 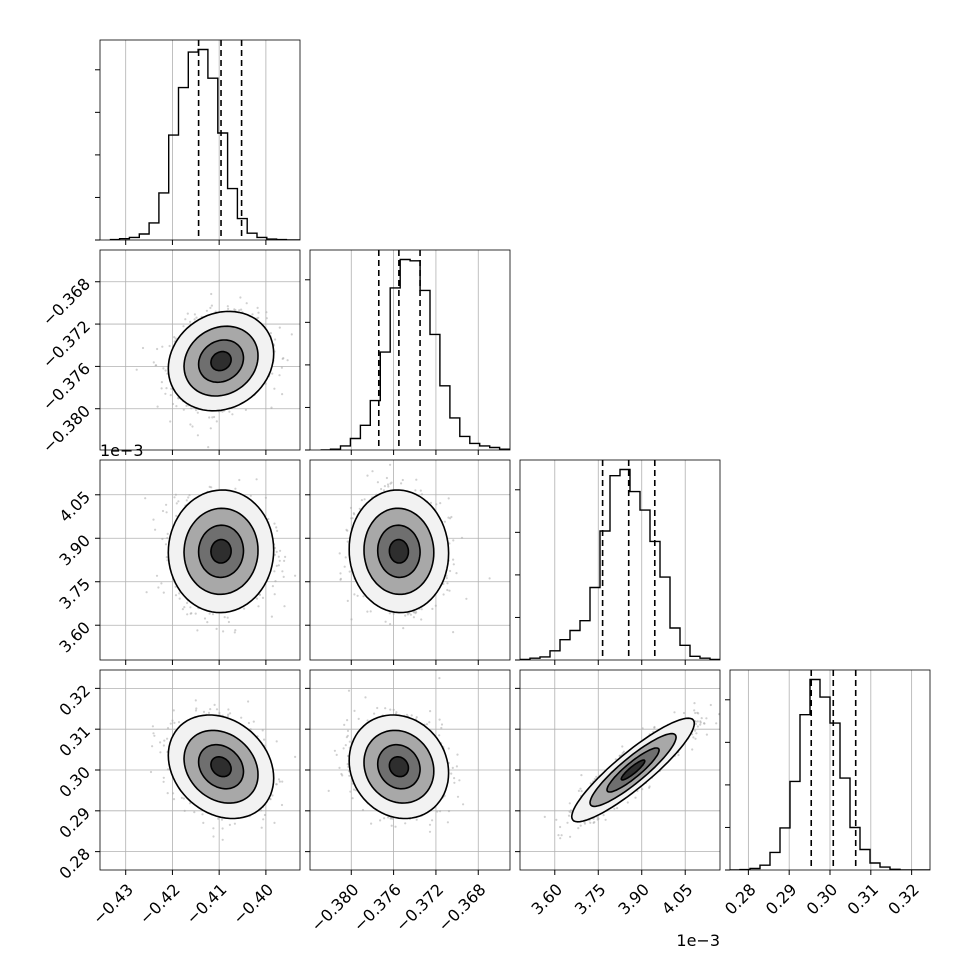 I want to click on hist-step-line, so click(x=620, y=564).